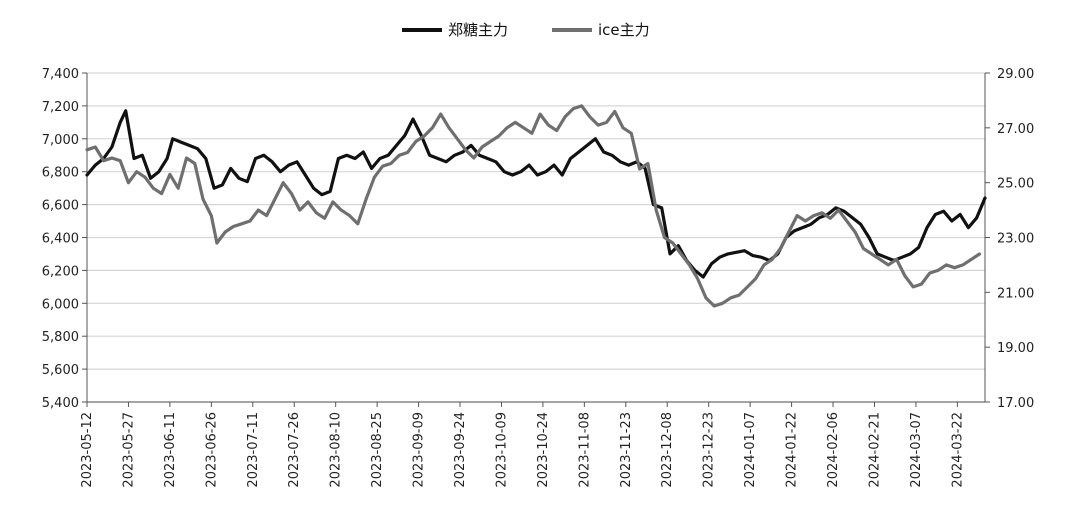  Describe the element at coordinates (60, 173) in the screenshot. I see `y-left-tick-label: 6,800` at that location.